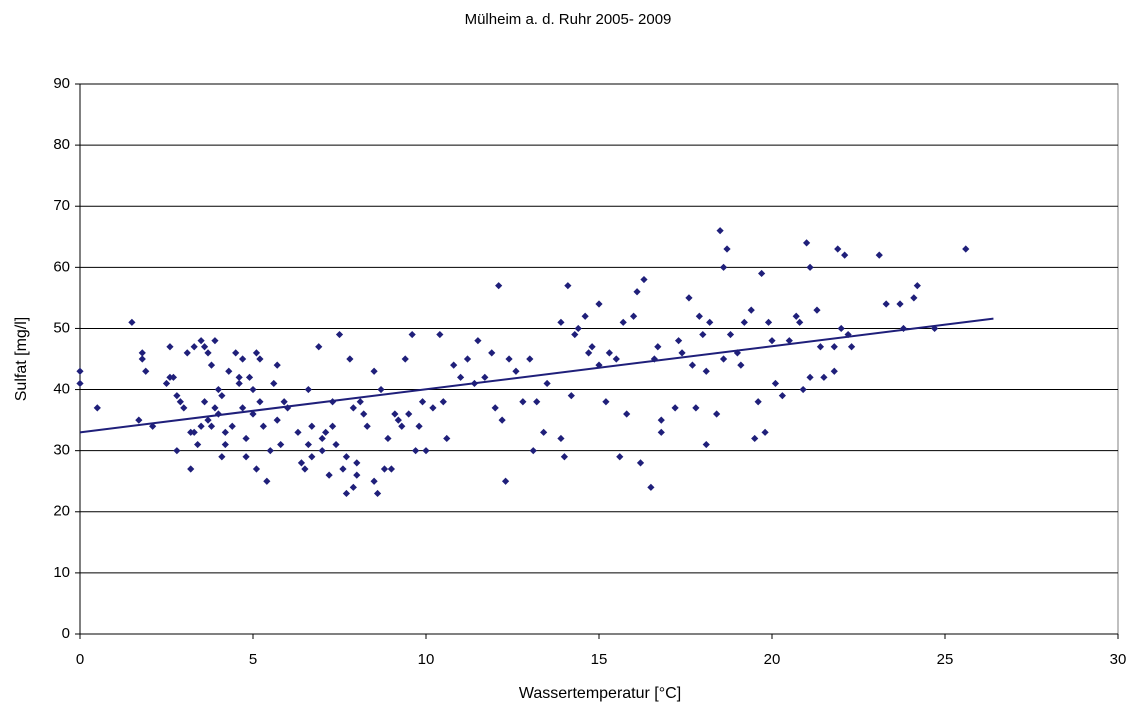 The image size is (1136, 713). Describe the element at coordinates (772, 659) in the screenshot. I see `x-tick-label: 20` at that location.